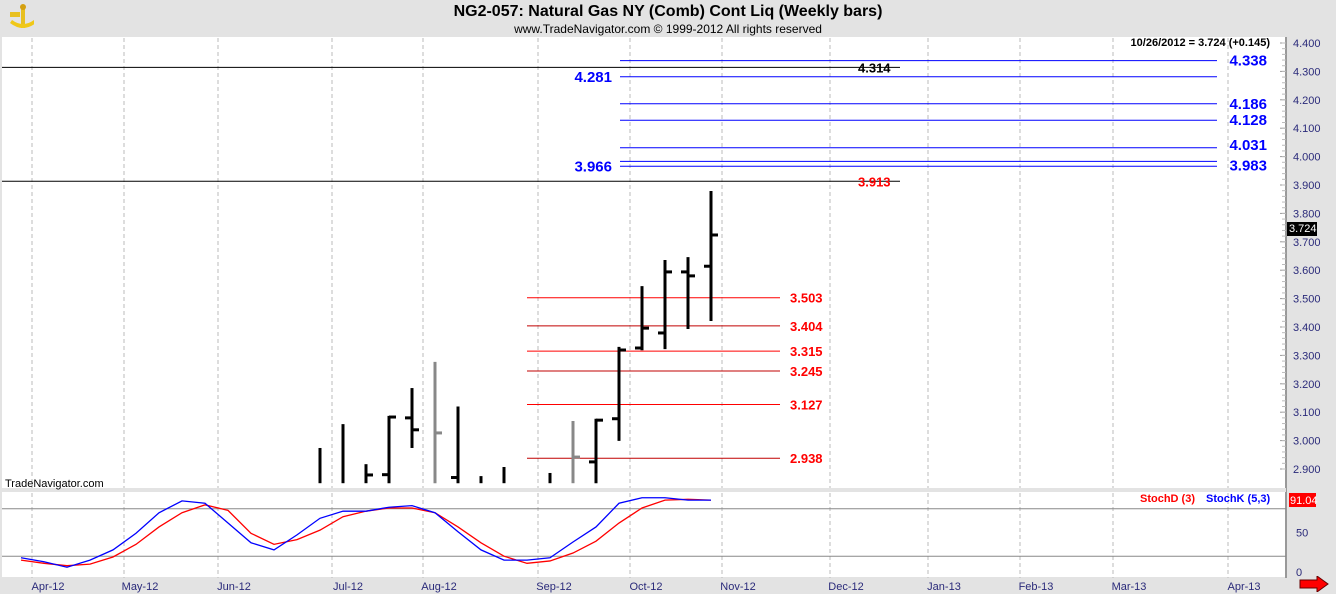 The image size is (1336, 594). What do you see at coordinates (1238, 499) in the screenshot?
I see `stochk-legend: StochK (5,3)` at bounding box center [1238, 499].